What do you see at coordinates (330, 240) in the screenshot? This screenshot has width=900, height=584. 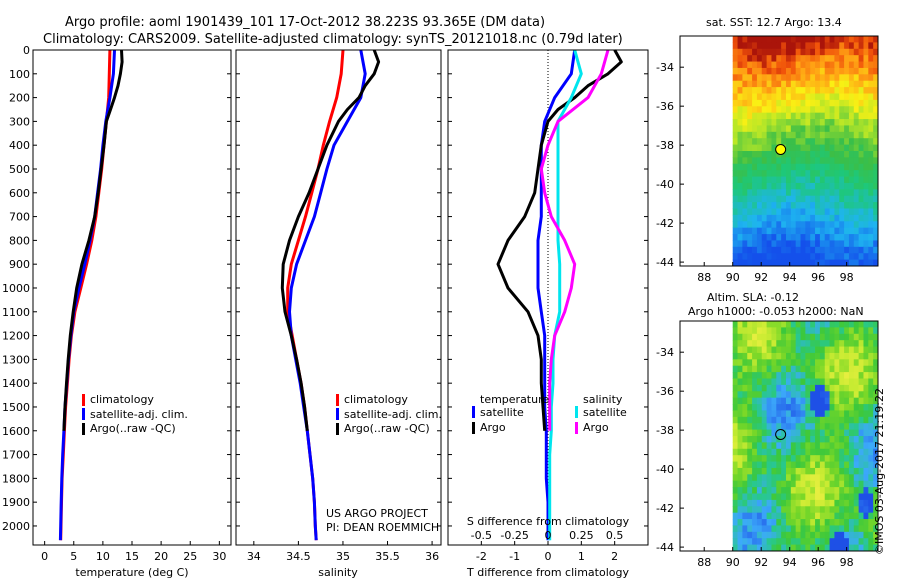 I see `series-line-argo` at bounding box center [330, 240].